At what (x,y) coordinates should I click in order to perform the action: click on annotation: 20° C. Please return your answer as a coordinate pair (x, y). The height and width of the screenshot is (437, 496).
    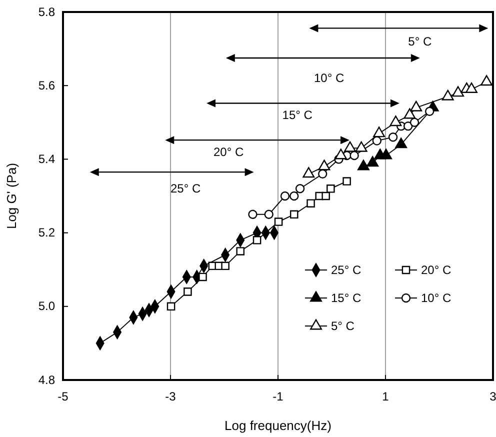
    Looking at the image, I should click on (228, 151).